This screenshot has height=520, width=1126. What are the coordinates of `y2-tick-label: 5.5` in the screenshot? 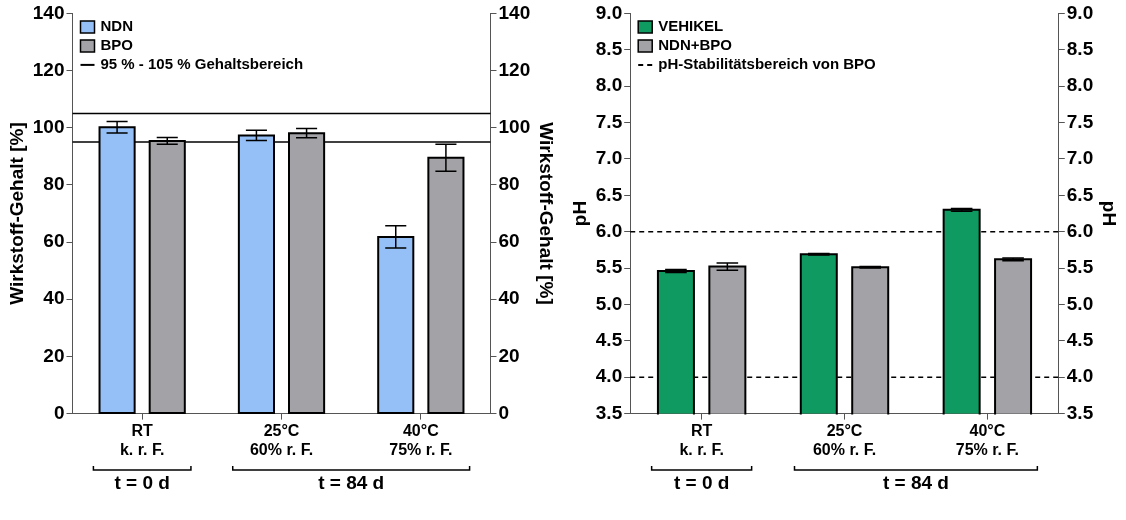 It's located at (1080, 267).